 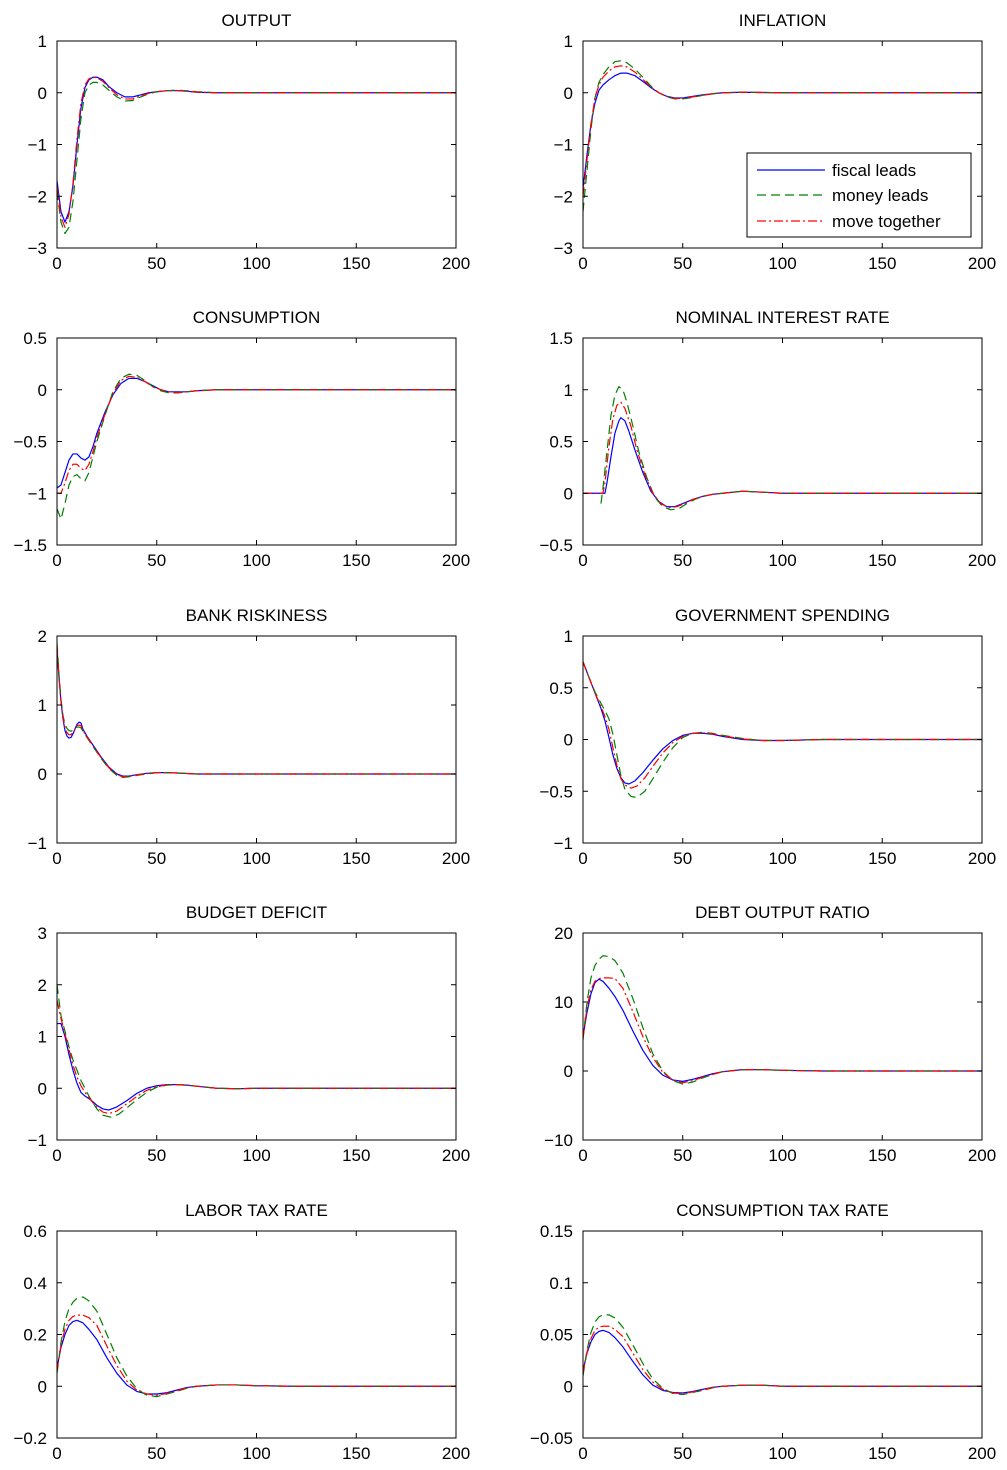 What do you see at coordinates (561, 688) in the screenshot?
I see `y-tick-label: 0.5` at bounding box center [561, 688].